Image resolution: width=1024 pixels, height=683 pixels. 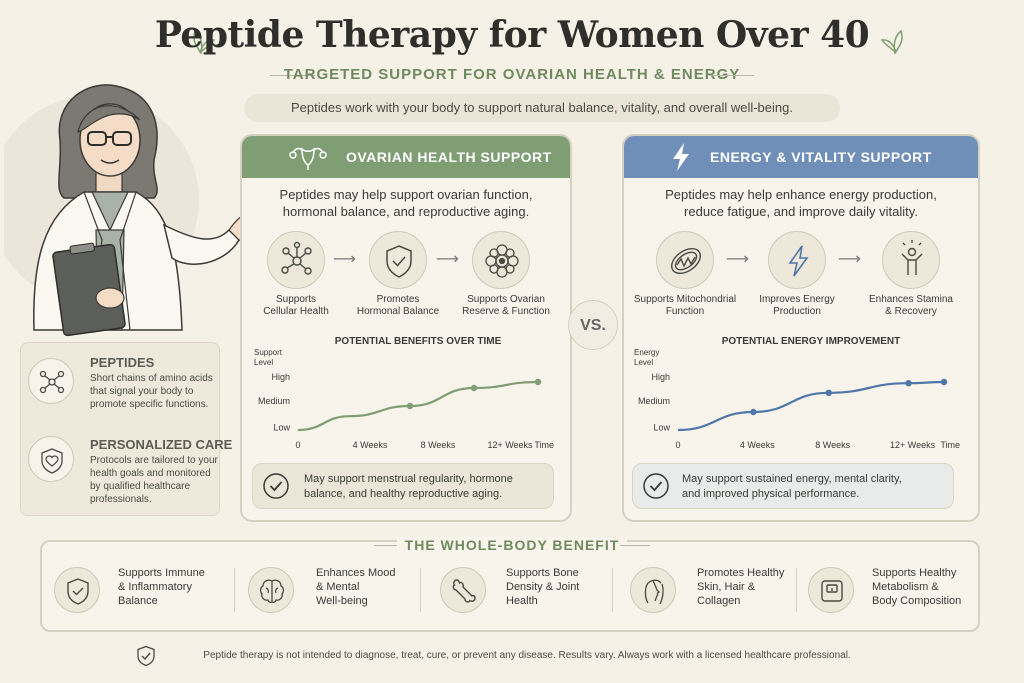 I want to click on brain-icon, so click(x=271, y=590).